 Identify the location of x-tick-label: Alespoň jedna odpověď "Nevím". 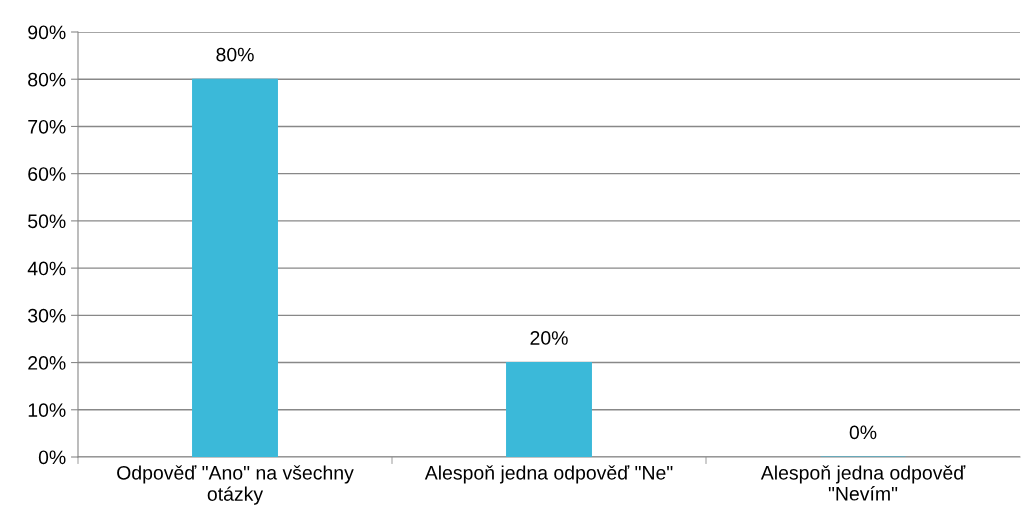
(863, 483).